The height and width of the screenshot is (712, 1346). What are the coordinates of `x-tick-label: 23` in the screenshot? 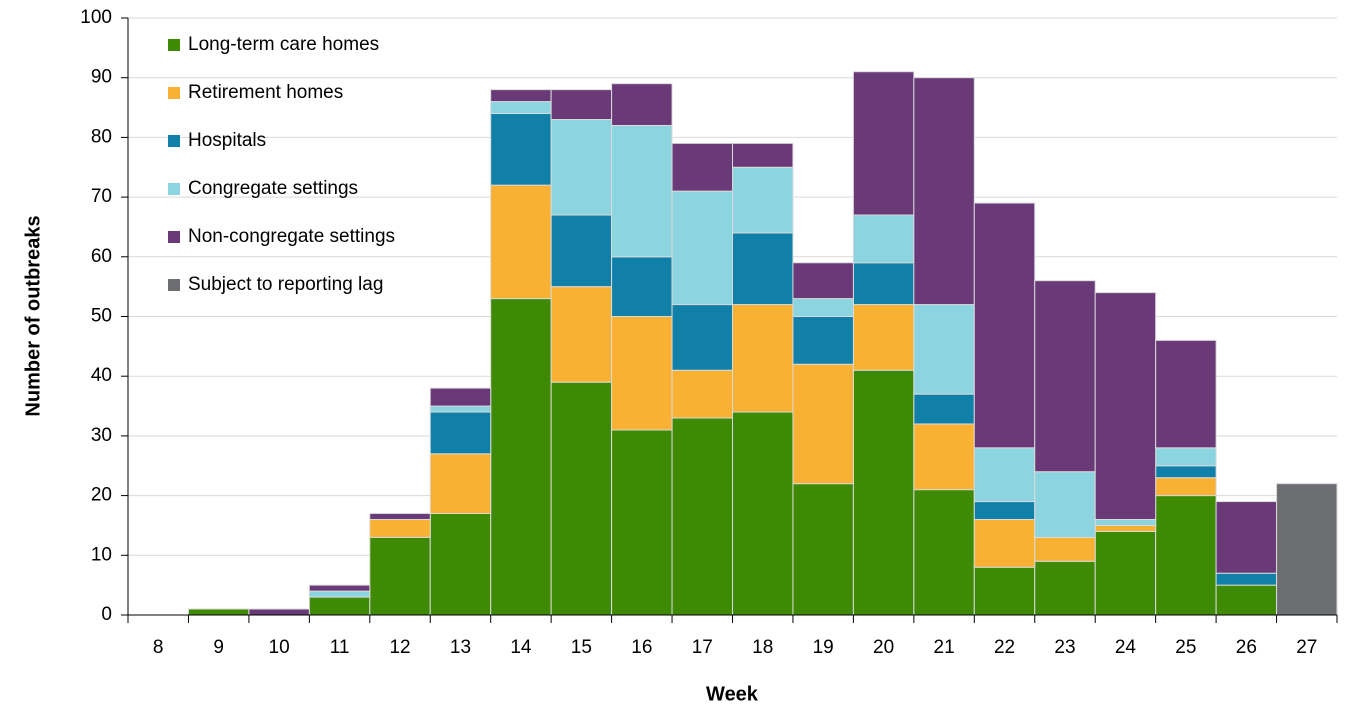 It's located at (1064, 647).